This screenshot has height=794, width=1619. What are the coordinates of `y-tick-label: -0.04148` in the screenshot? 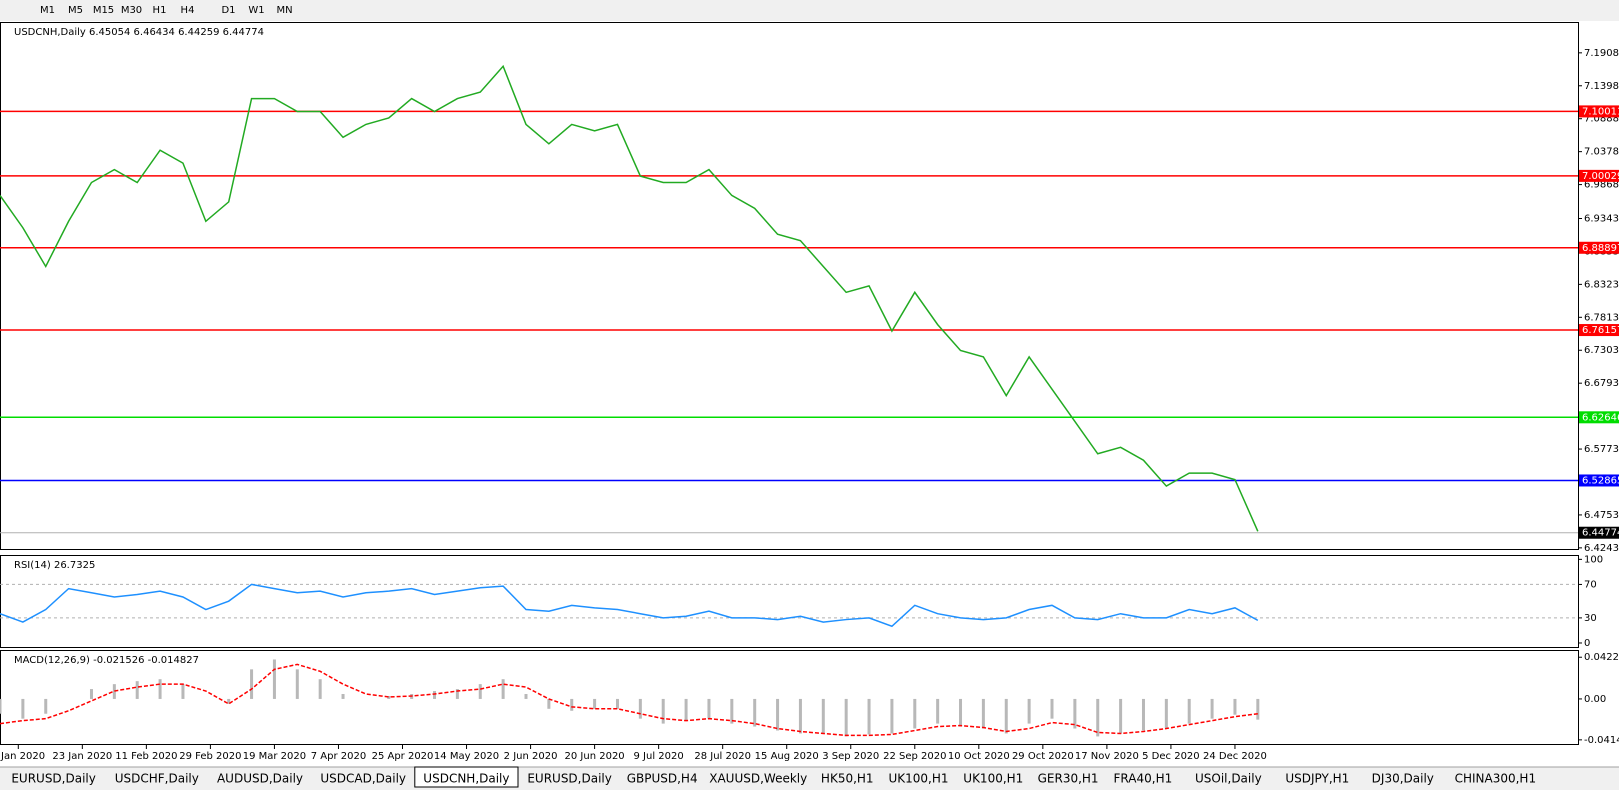 It's located at (1601, 740).